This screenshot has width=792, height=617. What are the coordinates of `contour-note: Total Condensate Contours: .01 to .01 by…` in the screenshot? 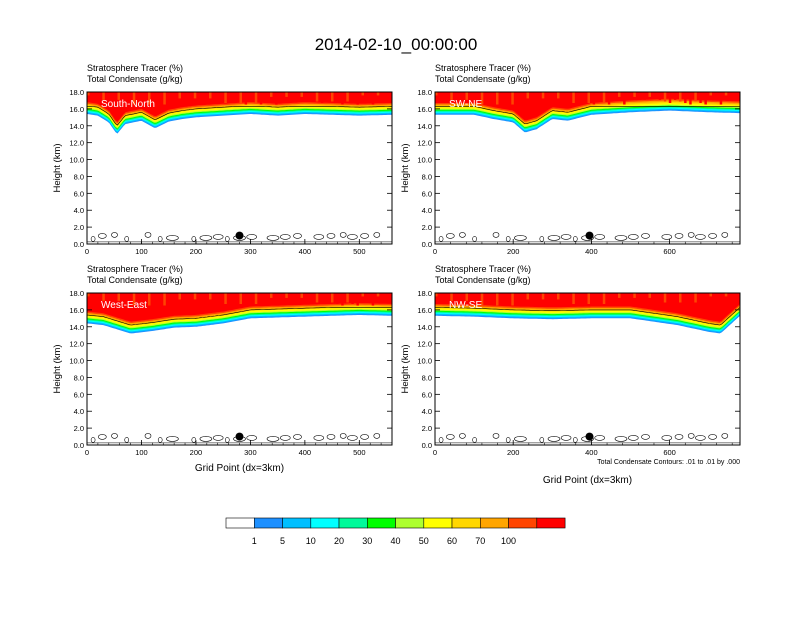 It's located at (668, 462).